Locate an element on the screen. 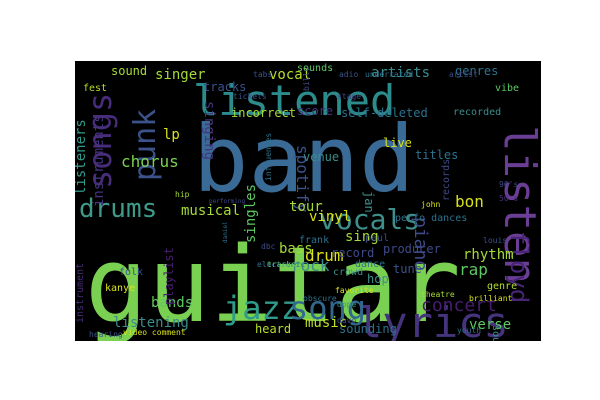 Image resolution: width=600 pixels, height=400 pixels. cloud-word-band: band is located at coordinates (304, 159).